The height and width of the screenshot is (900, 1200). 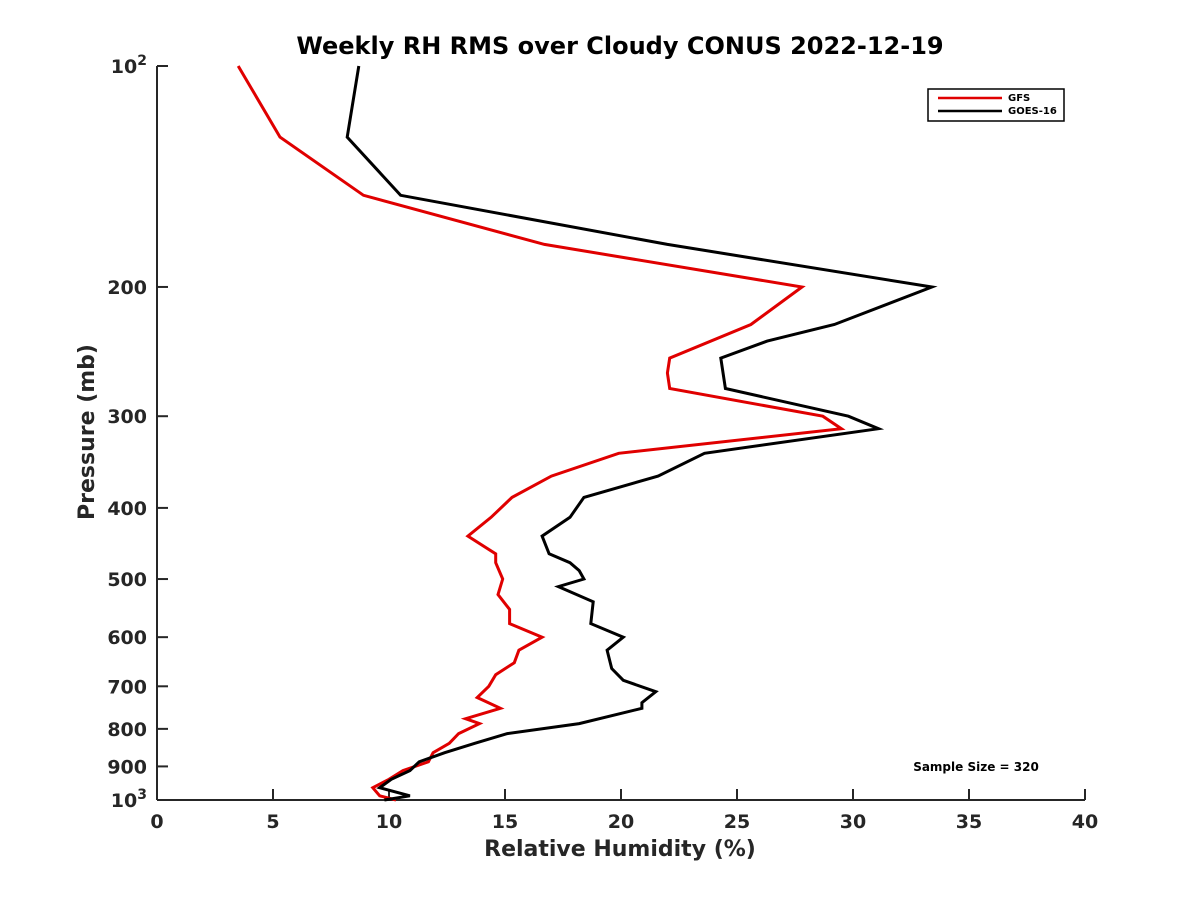 What do you see at coordinates (127, 580) in the screenshot?
I see `y-tick-label: 500` at bounding box center [127, 580].